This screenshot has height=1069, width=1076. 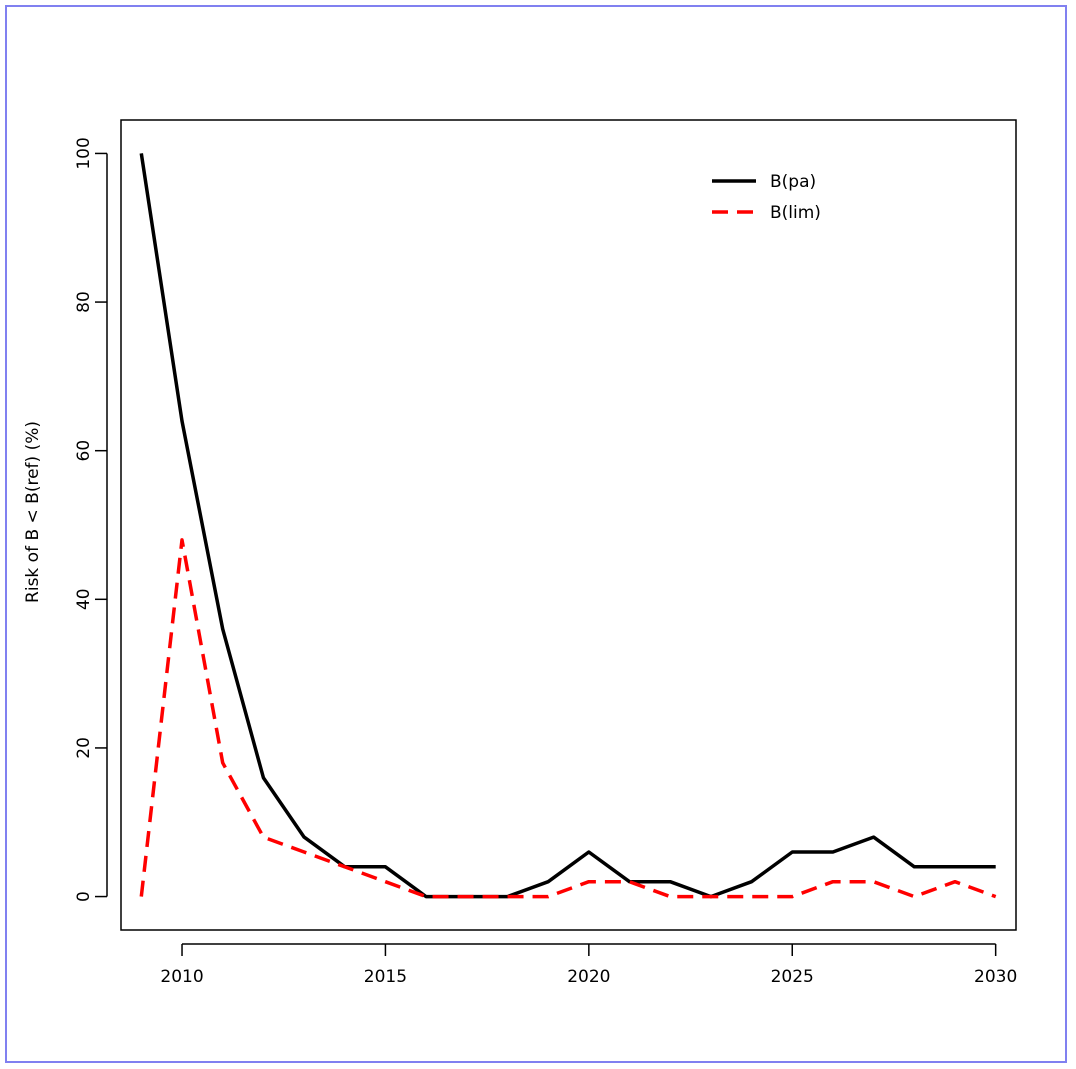 I want to click on legend: B(pa) B(lim), so click(x=766, y=197).